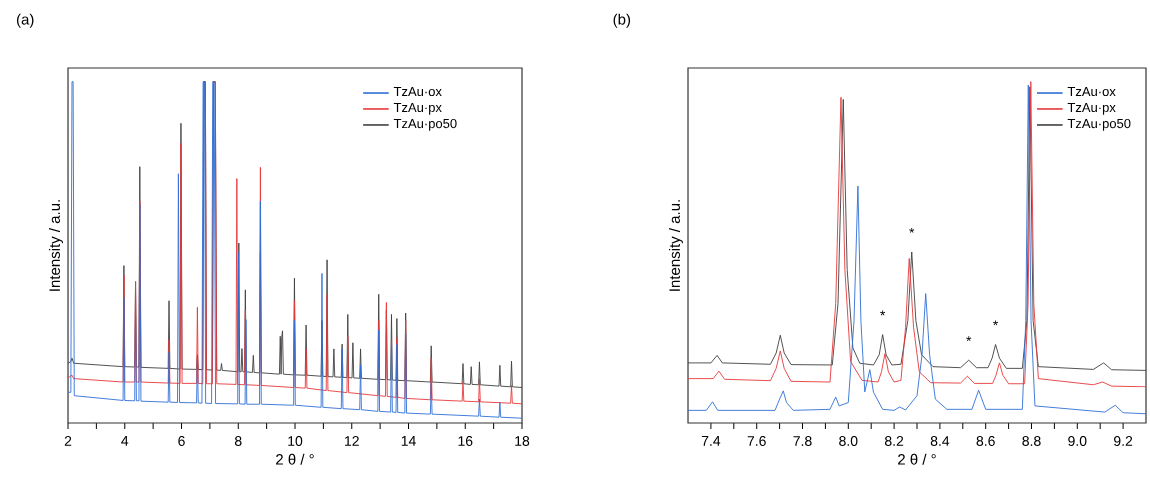  What do you see at coordinates (522, 441) in the screenshot?
I see `x-tick-label: 18` at bounding box center [522, 441].